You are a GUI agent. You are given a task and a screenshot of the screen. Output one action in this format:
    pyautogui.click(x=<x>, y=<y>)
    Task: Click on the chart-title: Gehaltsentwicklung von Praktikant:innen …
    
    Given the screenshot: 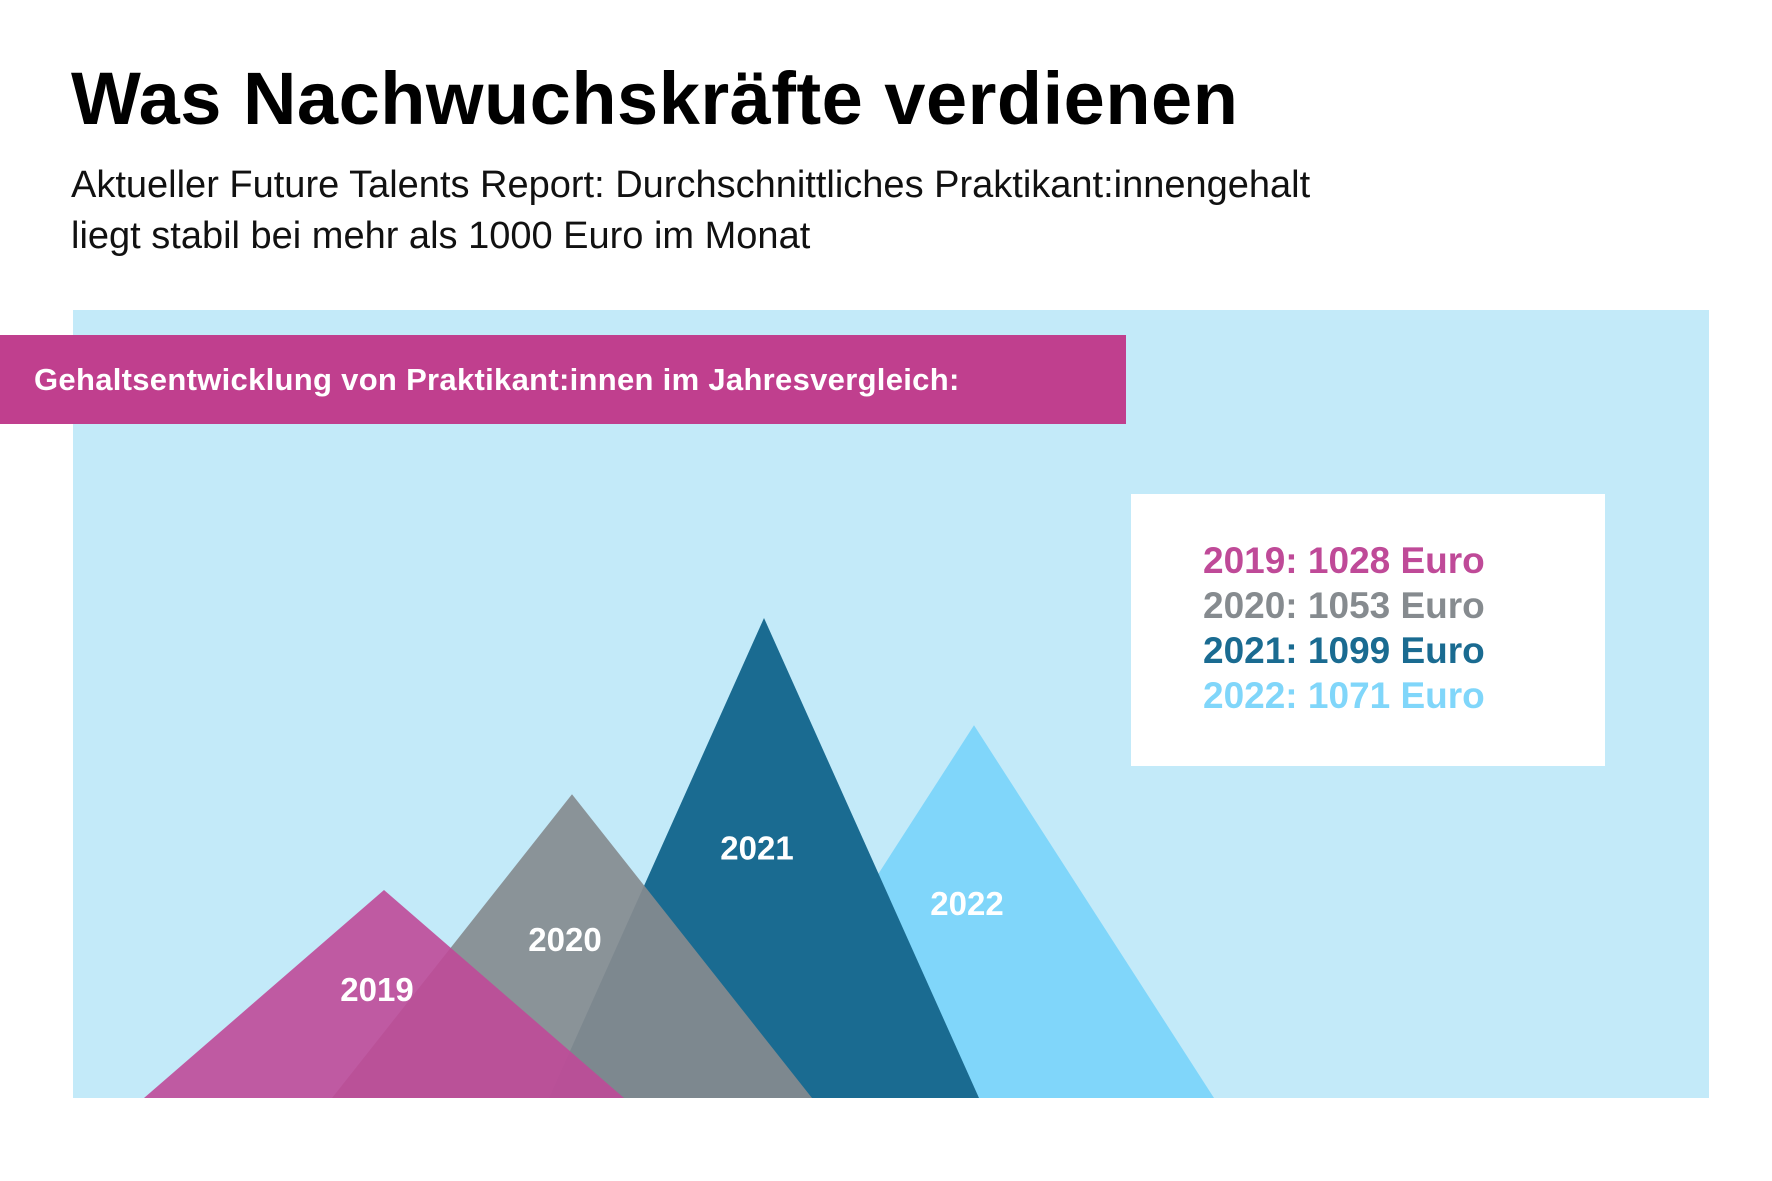 What is the action you would take?
    pyautogui.click(x=497, y=379)
    